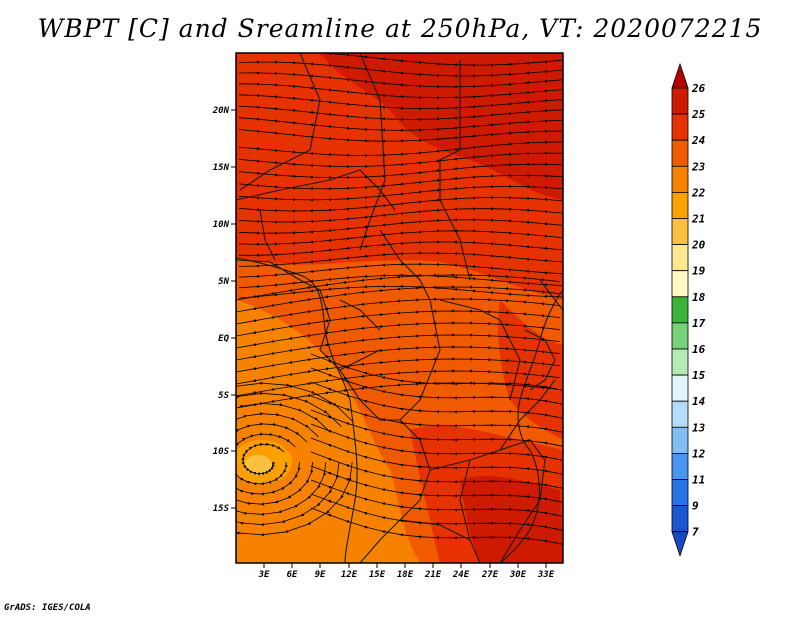 This screenshot has width=800, height=618. I want to click on colorbar-label: 14, so click(699, 401).